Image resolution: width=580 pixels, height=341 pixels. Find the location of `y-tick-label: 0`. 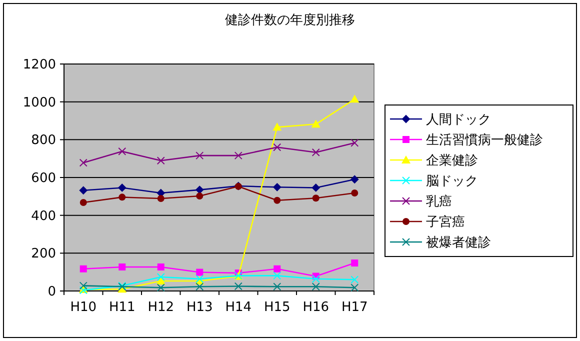

y-tick-label: 0 is located at coordinates (52, 292).